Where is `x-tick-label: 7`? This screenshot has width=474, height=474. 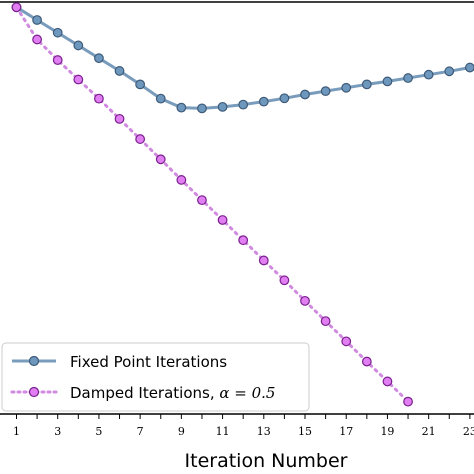 x-tick-label: 7 is located at coordinates (140, 431).